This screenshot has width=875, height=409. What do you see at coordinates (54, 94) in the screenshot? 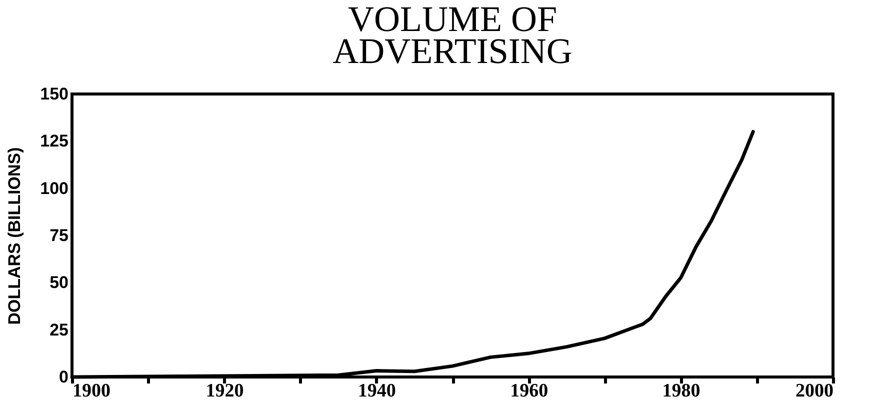
I see `y-tick-label: 150` at bounding box center [54, 94].